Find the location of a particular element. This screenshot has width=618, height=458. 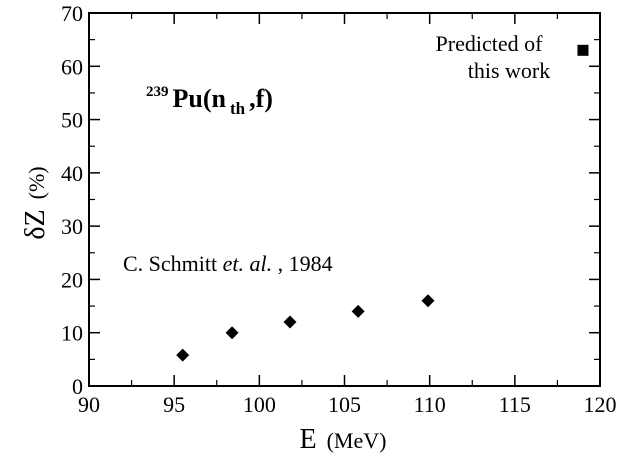

predicted-label-line2: this work is located at coordinates (509, 70).